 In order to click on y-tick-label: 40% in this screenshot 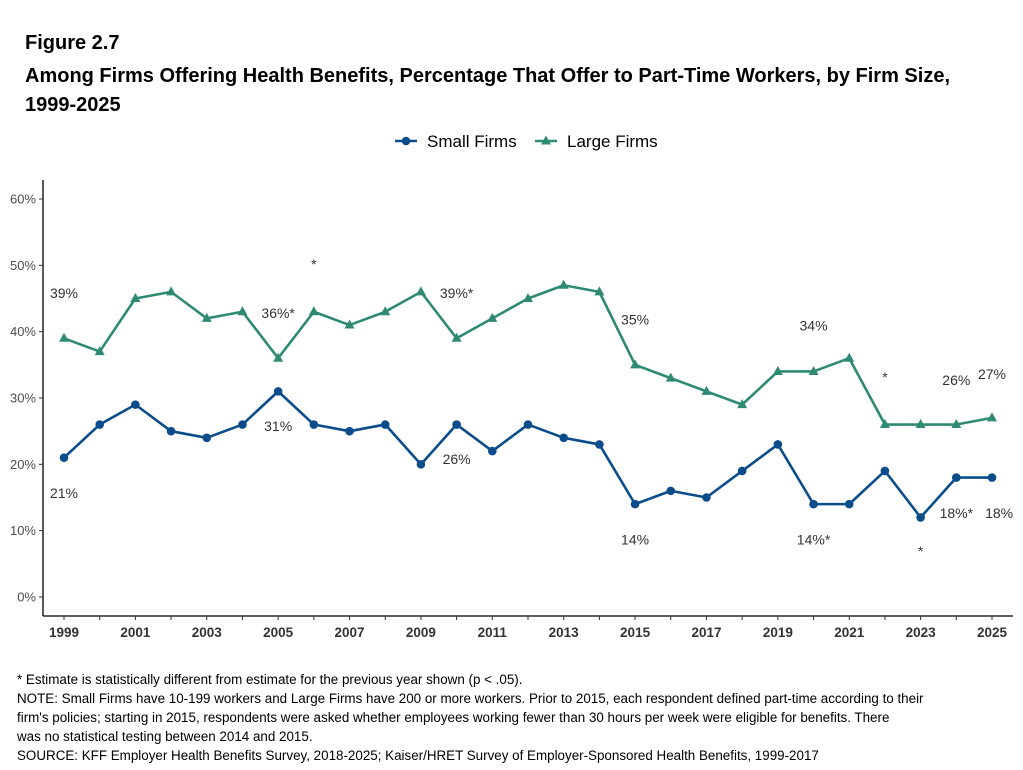, I will do `click(23, 331)`.